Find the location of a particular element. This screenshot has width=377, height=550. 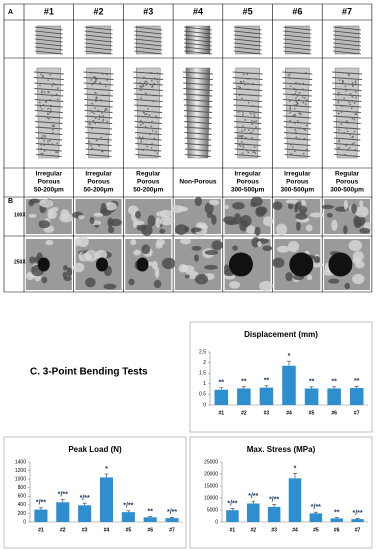

column-description: Porous is located at coordinates (247, 182).